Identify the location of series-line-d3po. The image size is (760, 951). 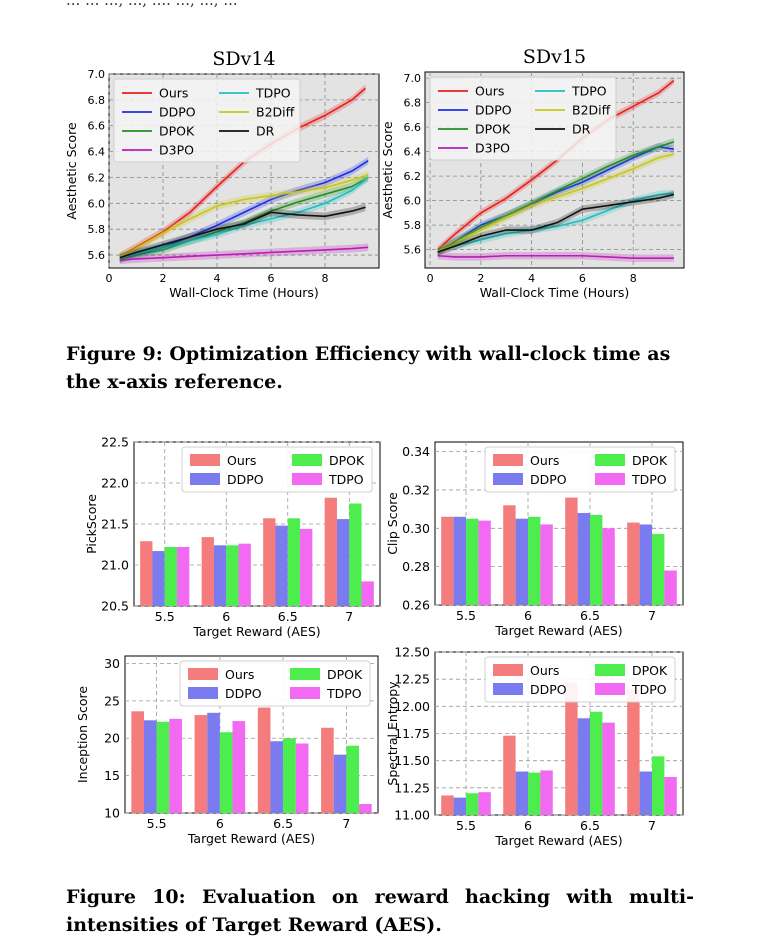
(244, 254).